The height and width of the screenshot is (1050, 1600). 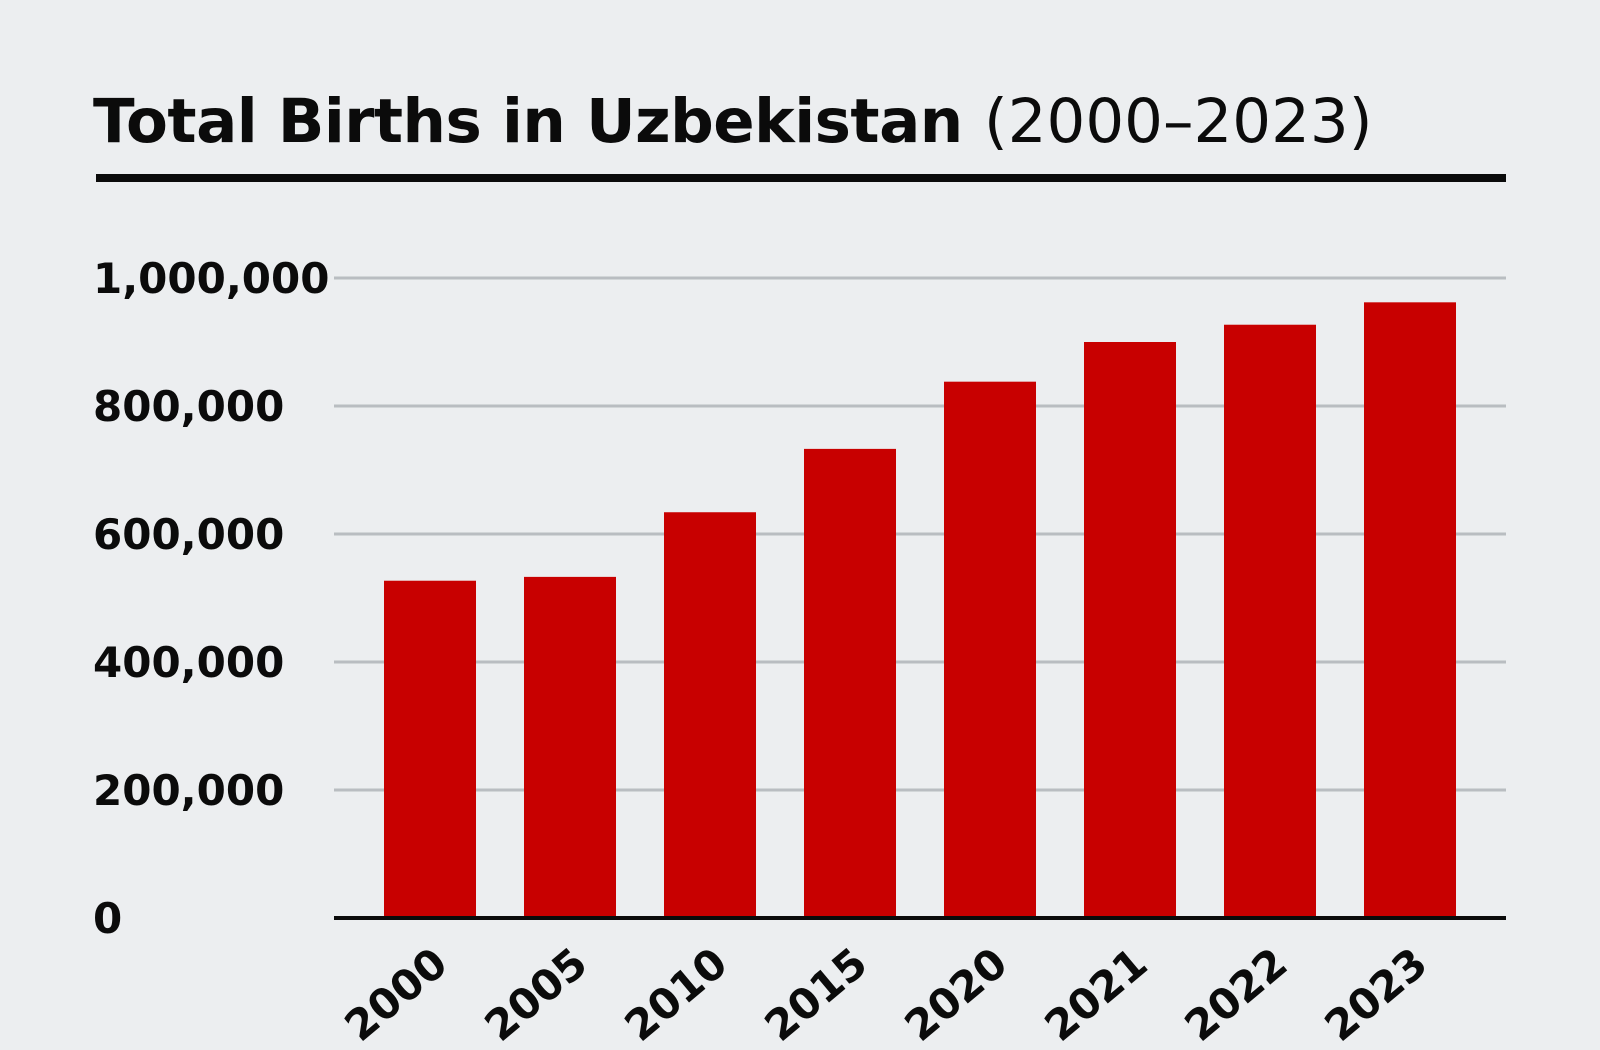 What do you see at coordinates (528, 121) in the screenshot?
I see `chart-title-main: Total Births in Uzbekistan` at bounding box center [528, 121].